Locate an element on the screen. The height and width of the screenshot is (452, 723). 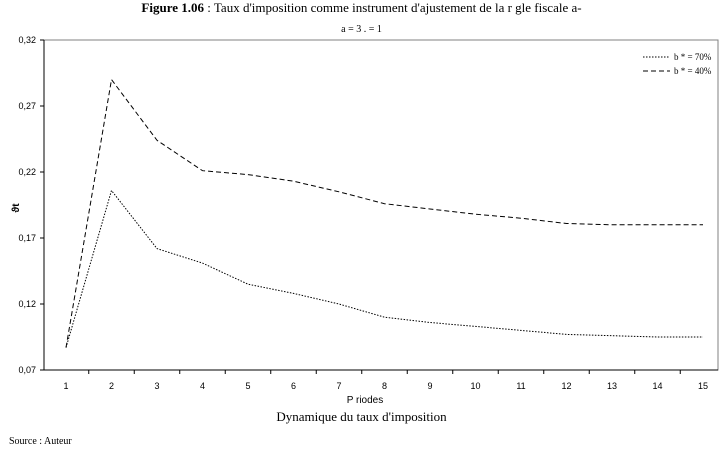
y-axis-label: ϑt is located at coordinates (16, 208).